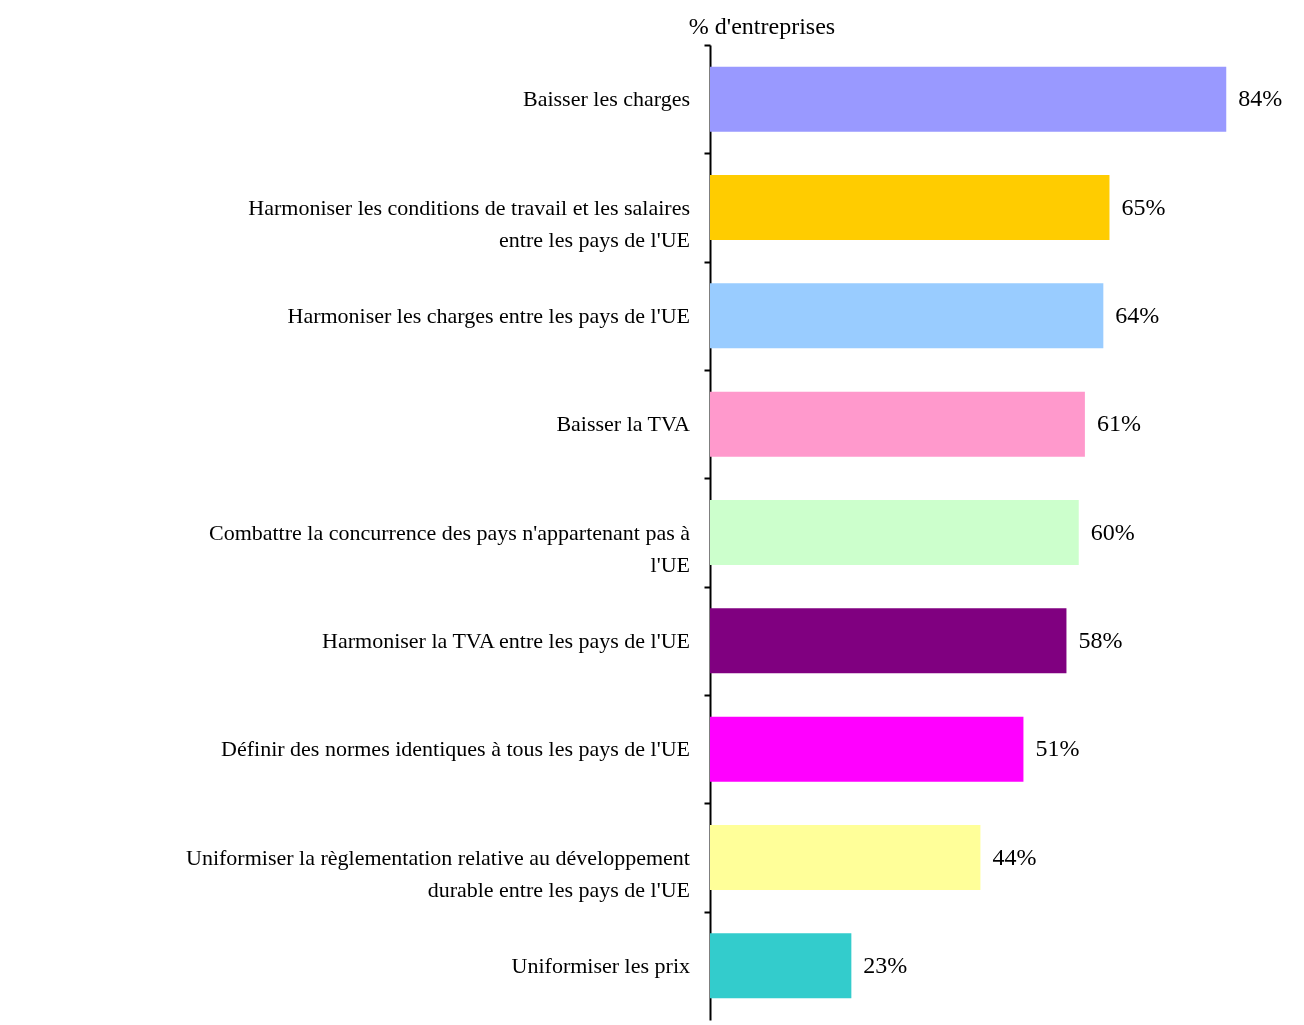 The width and height of the screenshot is (1304, 1025). What do you see at coordinates (606, 99) in the screenshot?
I see `y-tick-label: Baisser les charges` at bounding box center [606, 99].